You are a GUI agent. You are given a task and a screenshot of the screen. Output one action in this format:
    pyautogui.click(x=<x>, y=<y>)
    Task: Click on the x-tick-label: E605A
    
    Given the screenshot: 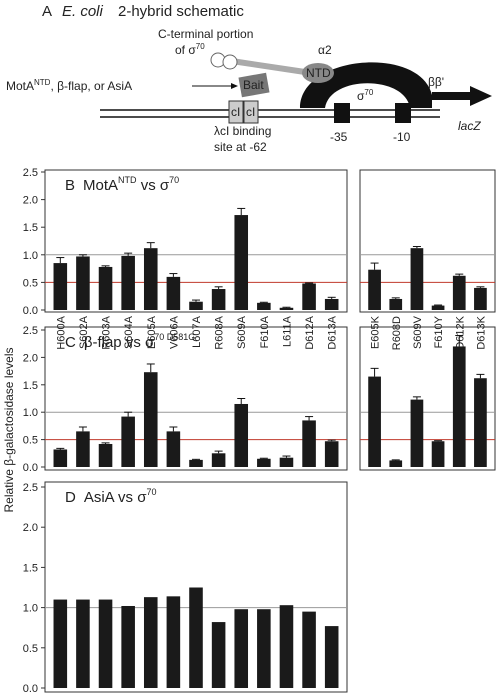 What is the action you would take?
    pyautogui.click(x=152, y=332)
    